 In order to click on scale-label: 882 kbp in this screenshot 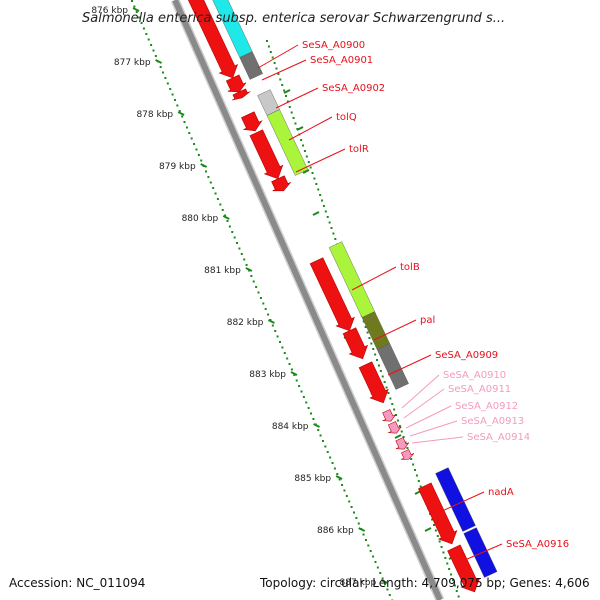, I will do `click(245, 323)`.